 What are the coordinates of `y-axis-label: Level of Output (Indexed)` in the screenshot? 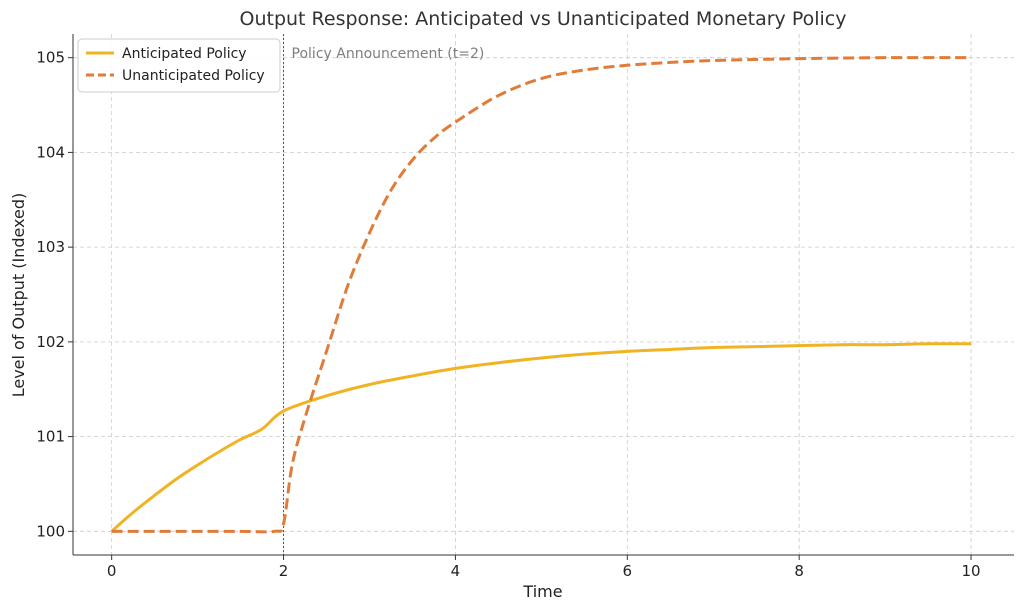 It's located at (18, 295).